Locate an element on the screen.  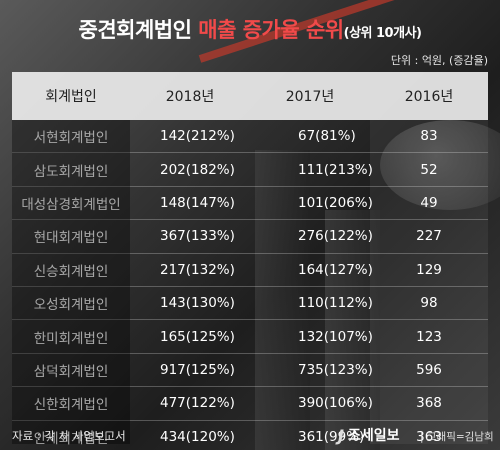
value-cell: 111(213%) is located at coordinates (335, 169).